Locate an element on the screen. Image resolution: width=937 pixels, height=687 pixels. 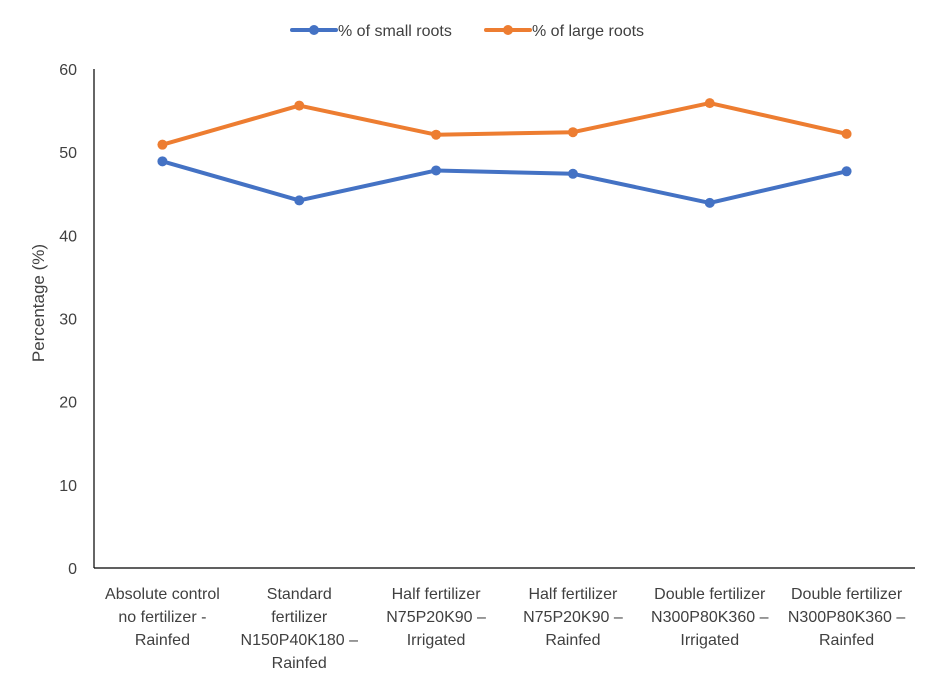
legend-label: % of large roots is located at coordinates (588, 31).